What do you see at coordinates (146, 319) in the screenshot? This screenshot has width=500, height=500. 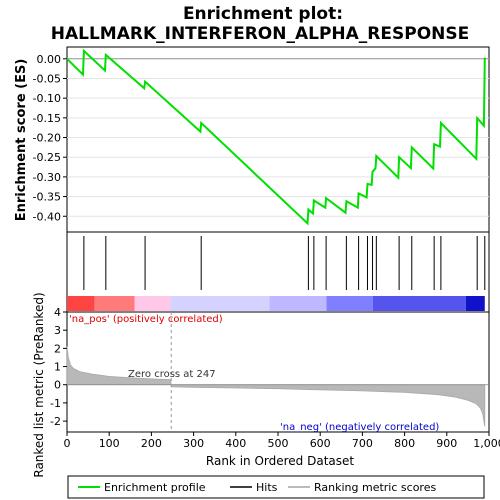 I see `pos-correlated-label: 'na_pos' (positively correlated)` at bounding box center [146, 319].